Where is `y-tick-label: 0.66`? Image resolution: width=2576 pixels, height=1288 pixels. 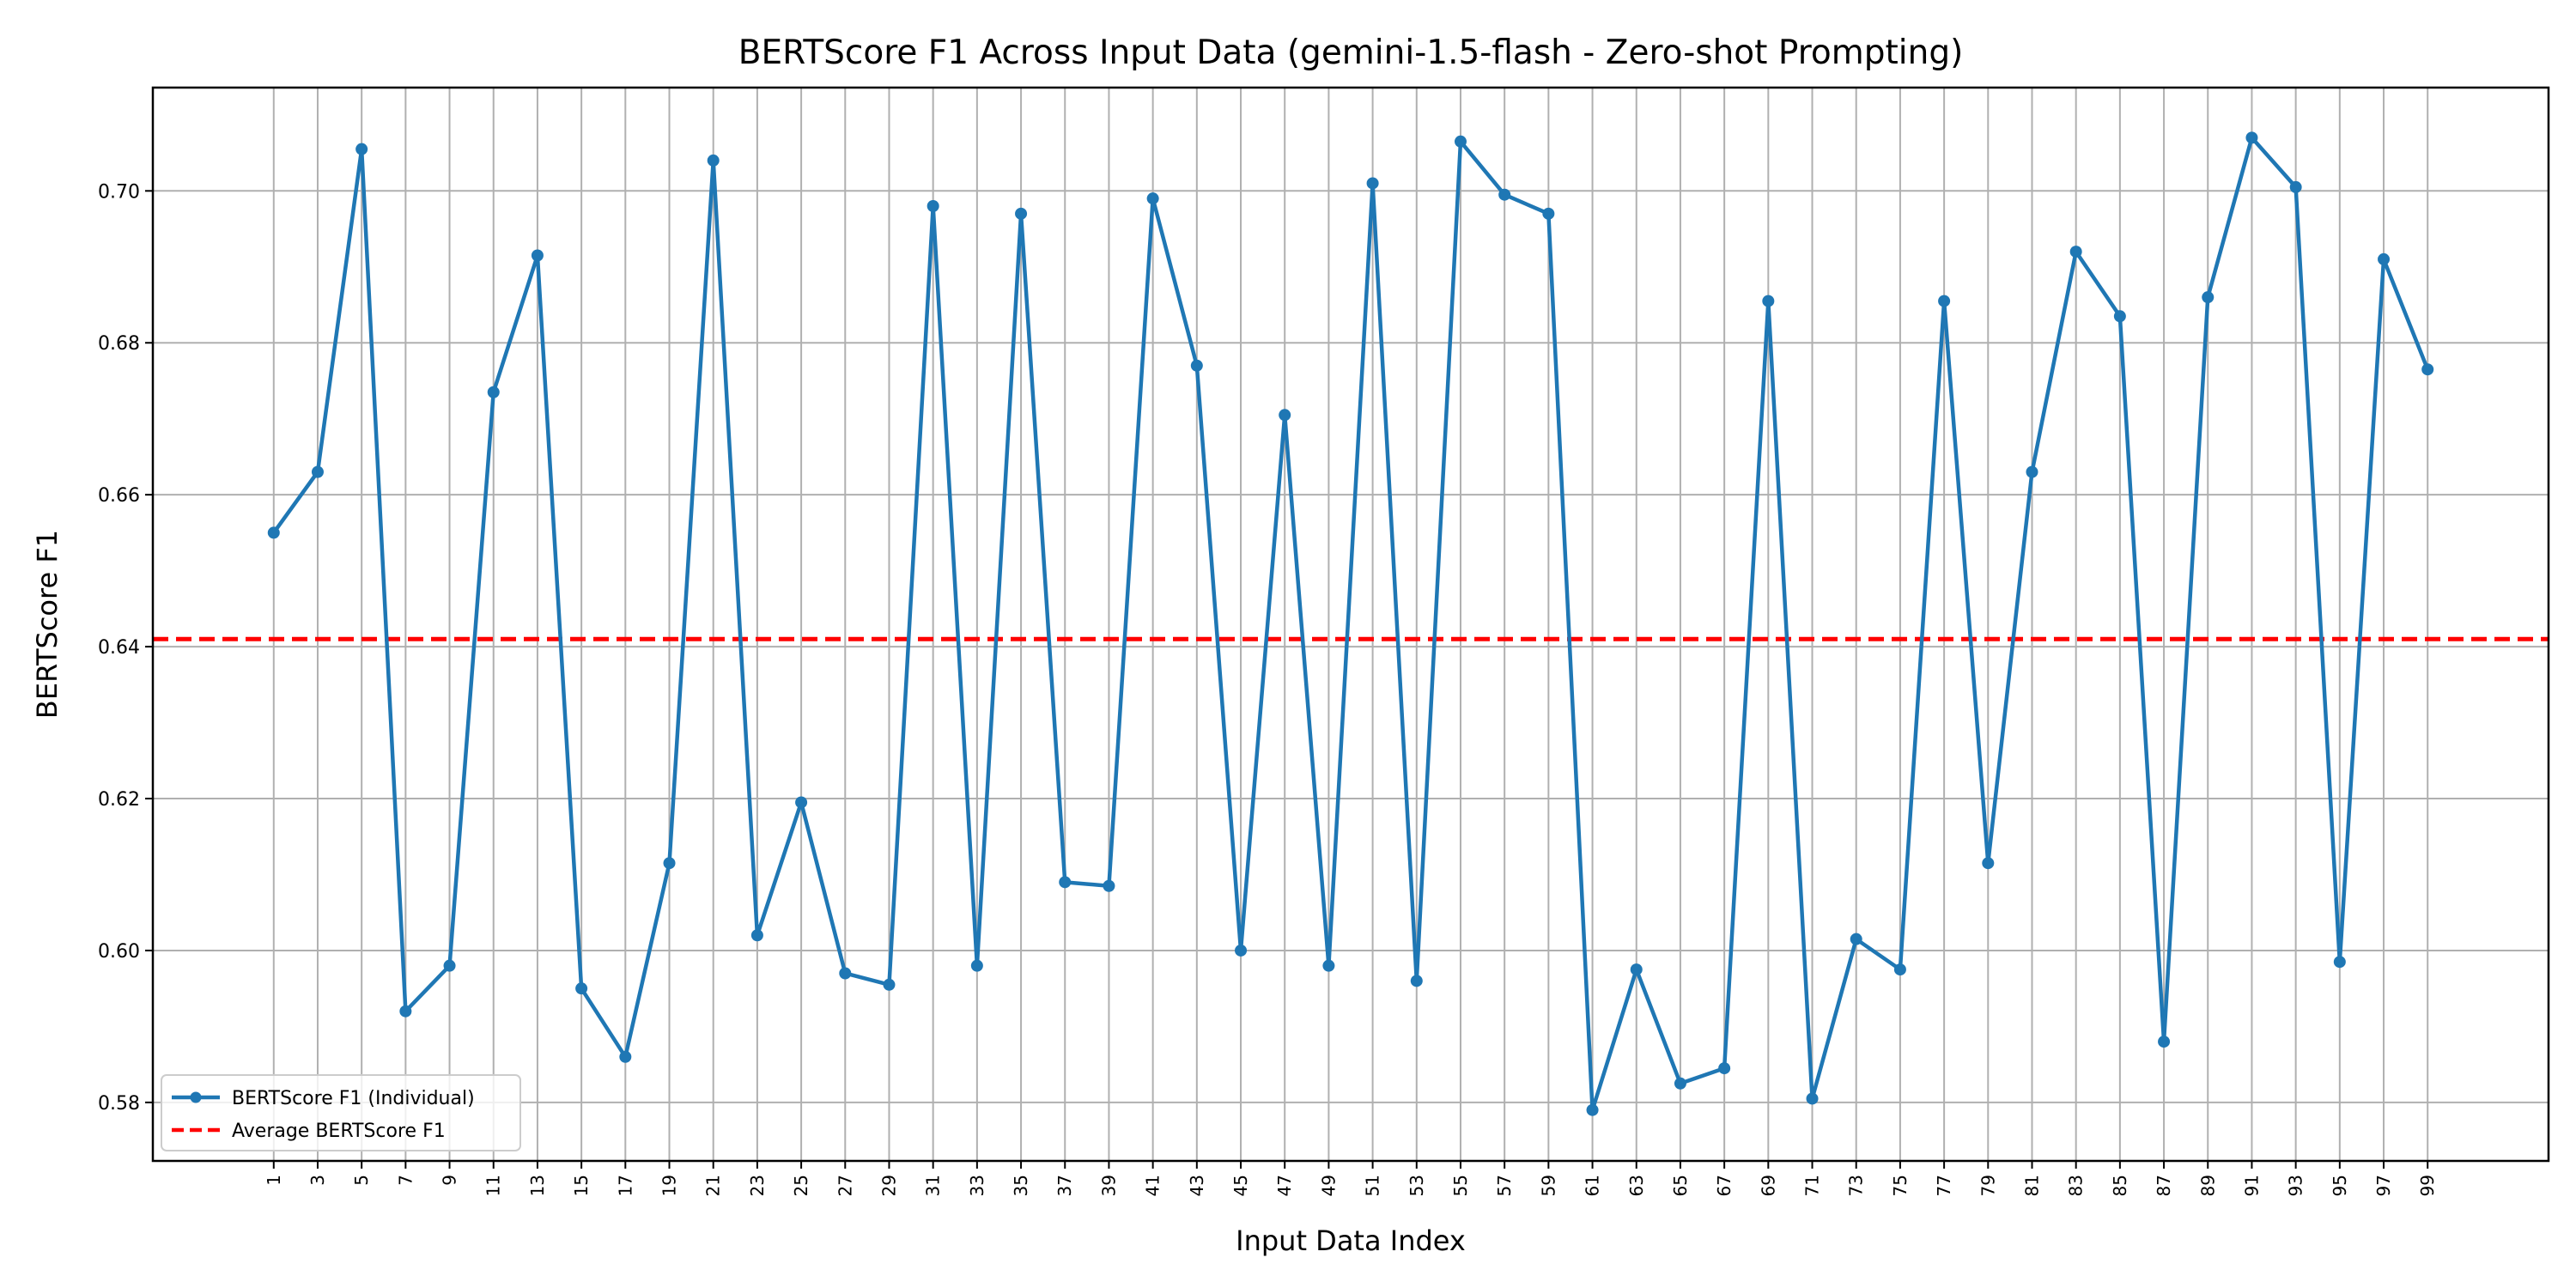
y-tick-label: 0.66 is located at coordinates (119, 496).